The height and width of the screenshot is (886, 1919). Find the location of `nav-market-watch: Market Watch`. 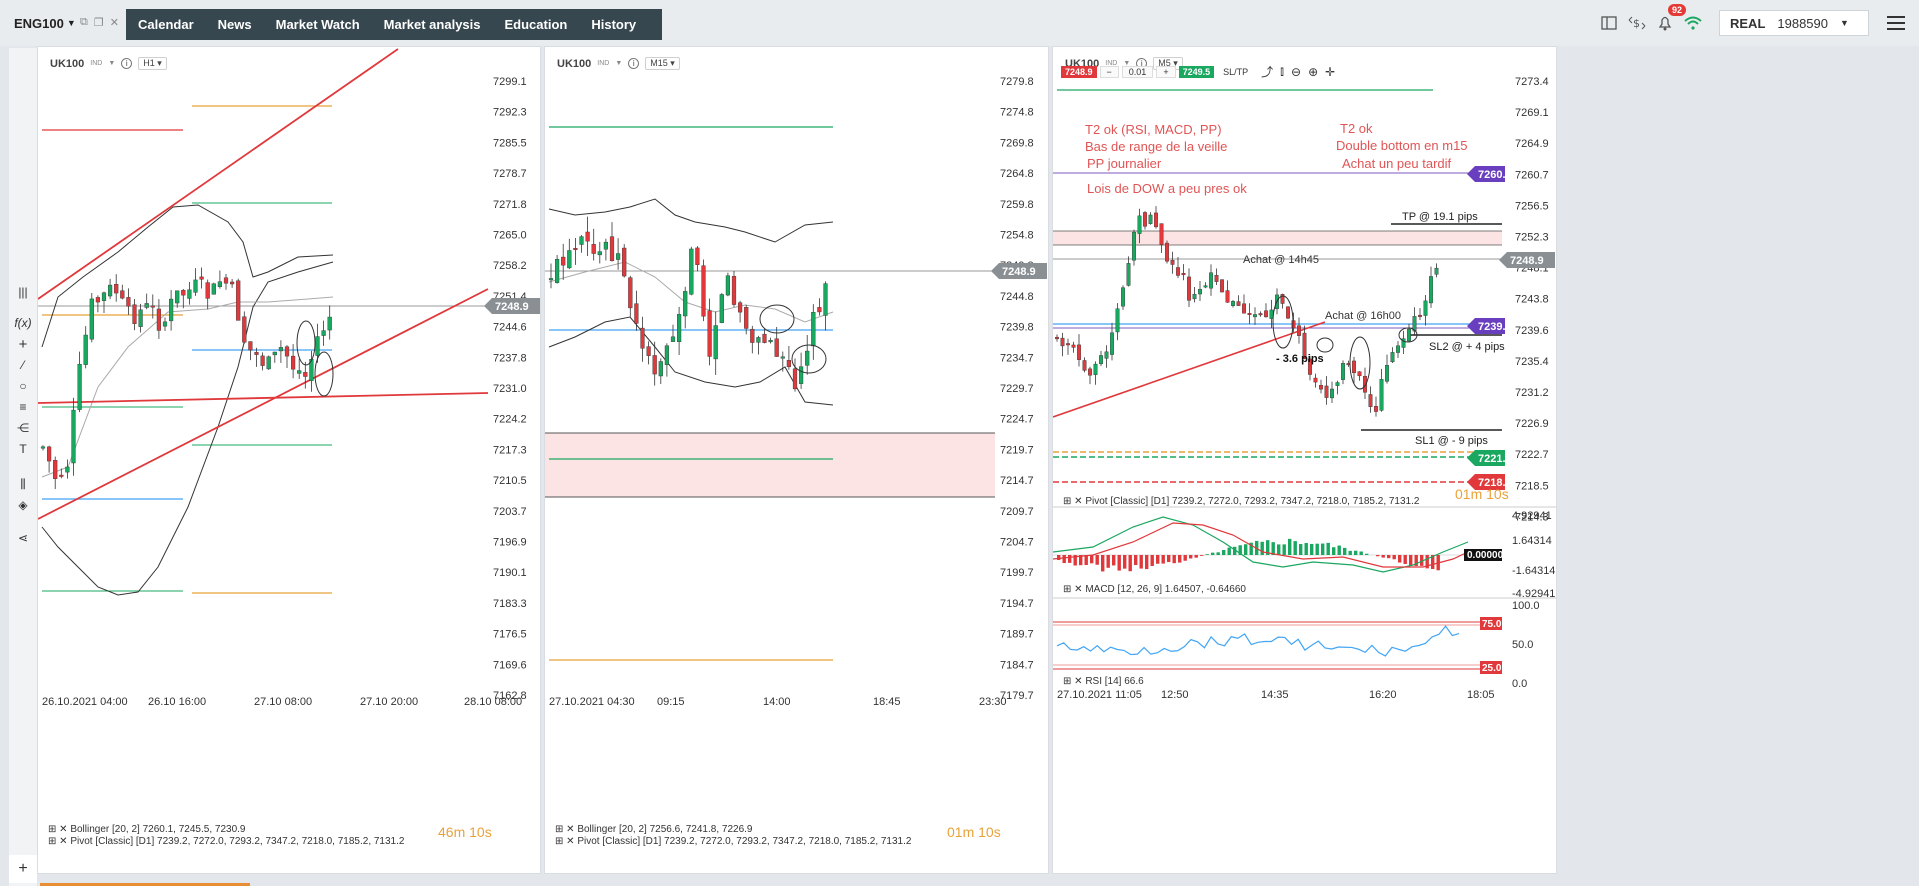

nav-market-watch: Market Watch is located at coordinates (317, 24).